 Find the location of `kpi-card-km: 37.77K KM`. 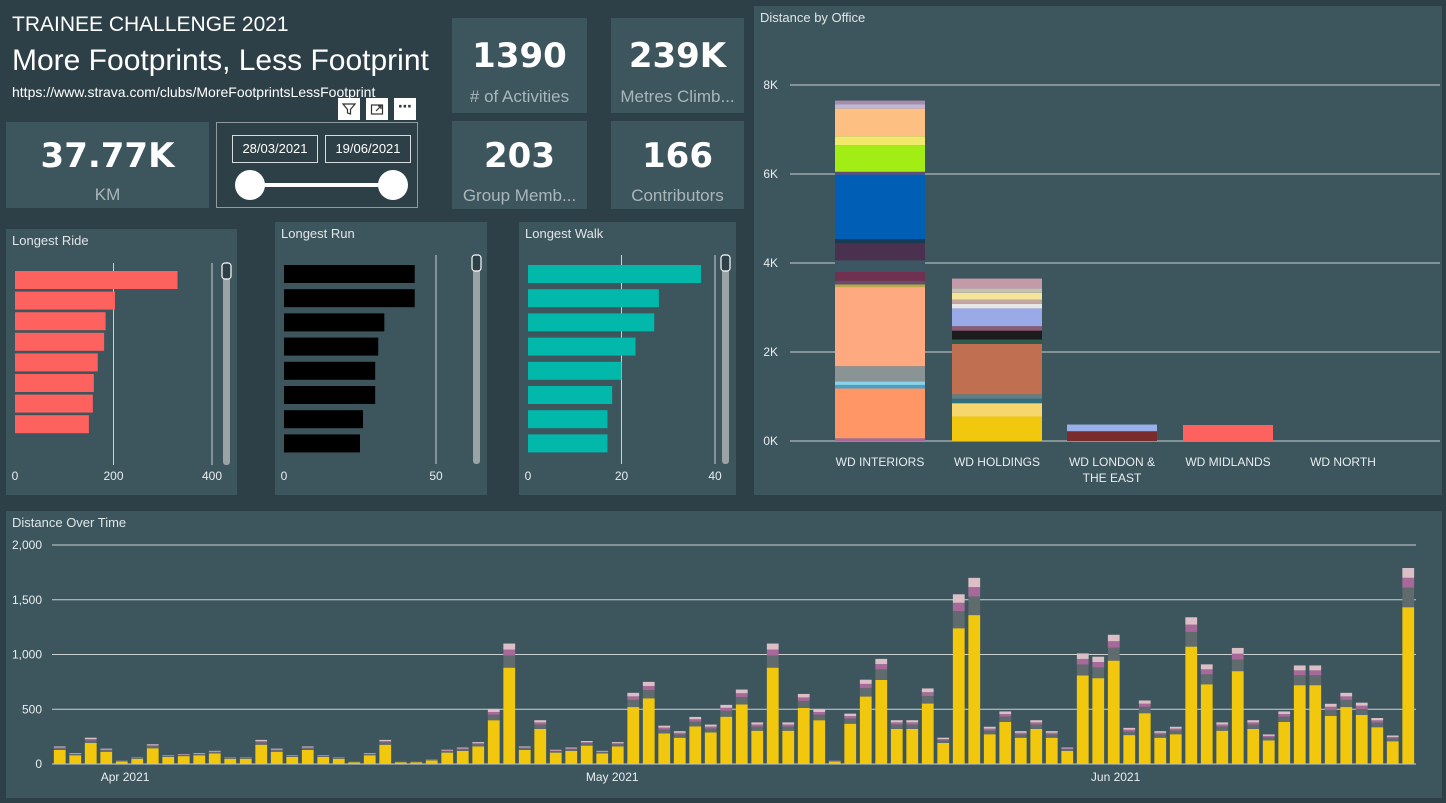

kpi-card-km: 37.77K KM is located at coordinates (107, 165).